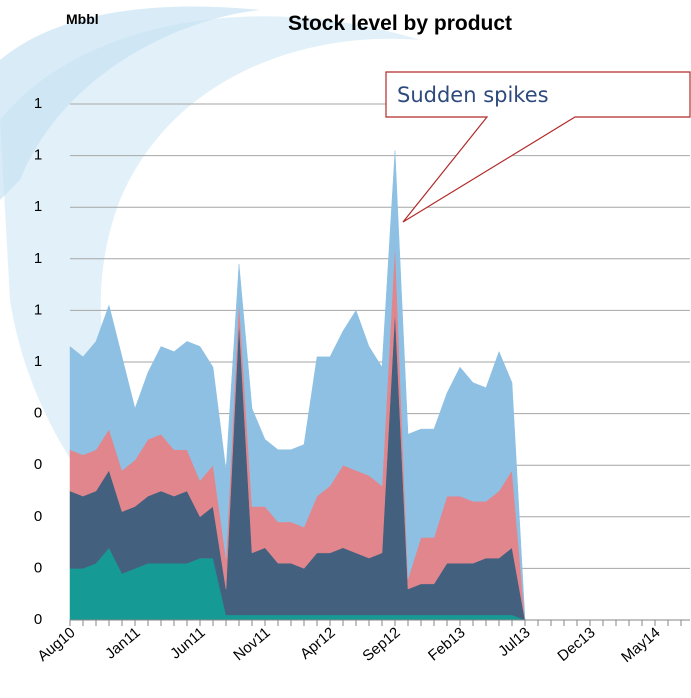  Describe the element at coordinates (576, 644) in the screenshot. I see `x-tick-label: Dec13` at that location.